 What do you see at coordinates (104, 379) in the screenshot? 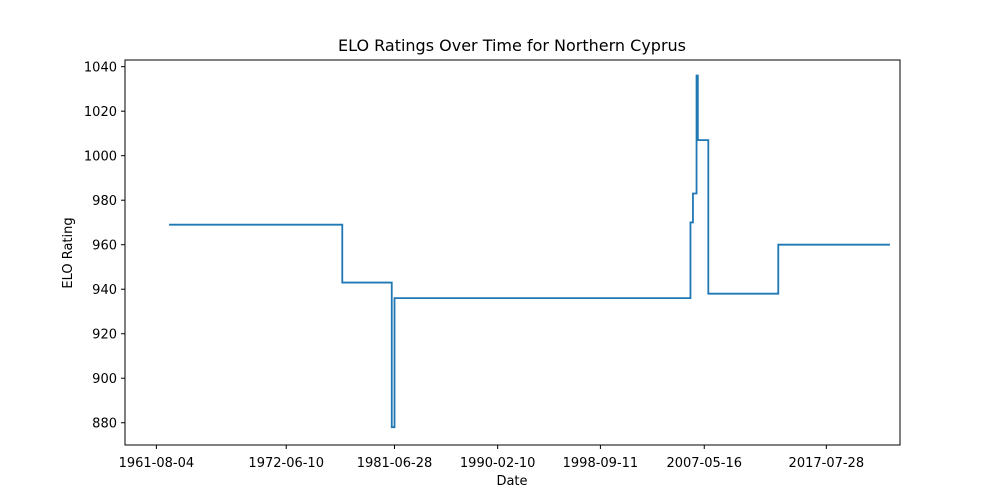
I see `y-tick-label: 900` at bounding box center [104, 379].